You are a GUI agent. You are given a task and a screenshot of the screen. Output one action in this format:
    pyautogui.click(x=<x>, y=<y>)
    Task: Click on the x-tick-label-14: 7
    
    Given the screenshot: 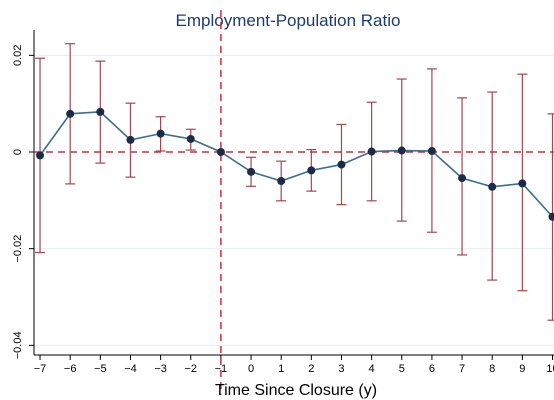 What is the action you would take?
    pyautogui.click(x=462, y=369)
    